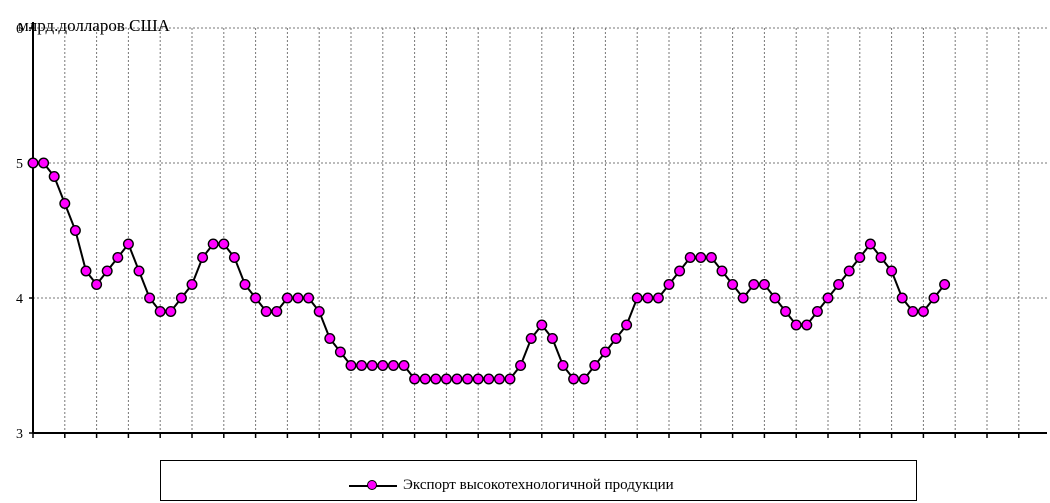 The height and width of the screenshot is (503, 1050). I want to click on legend-entry: Экспорт высокотехнологичной продукции, so click(511, 485).